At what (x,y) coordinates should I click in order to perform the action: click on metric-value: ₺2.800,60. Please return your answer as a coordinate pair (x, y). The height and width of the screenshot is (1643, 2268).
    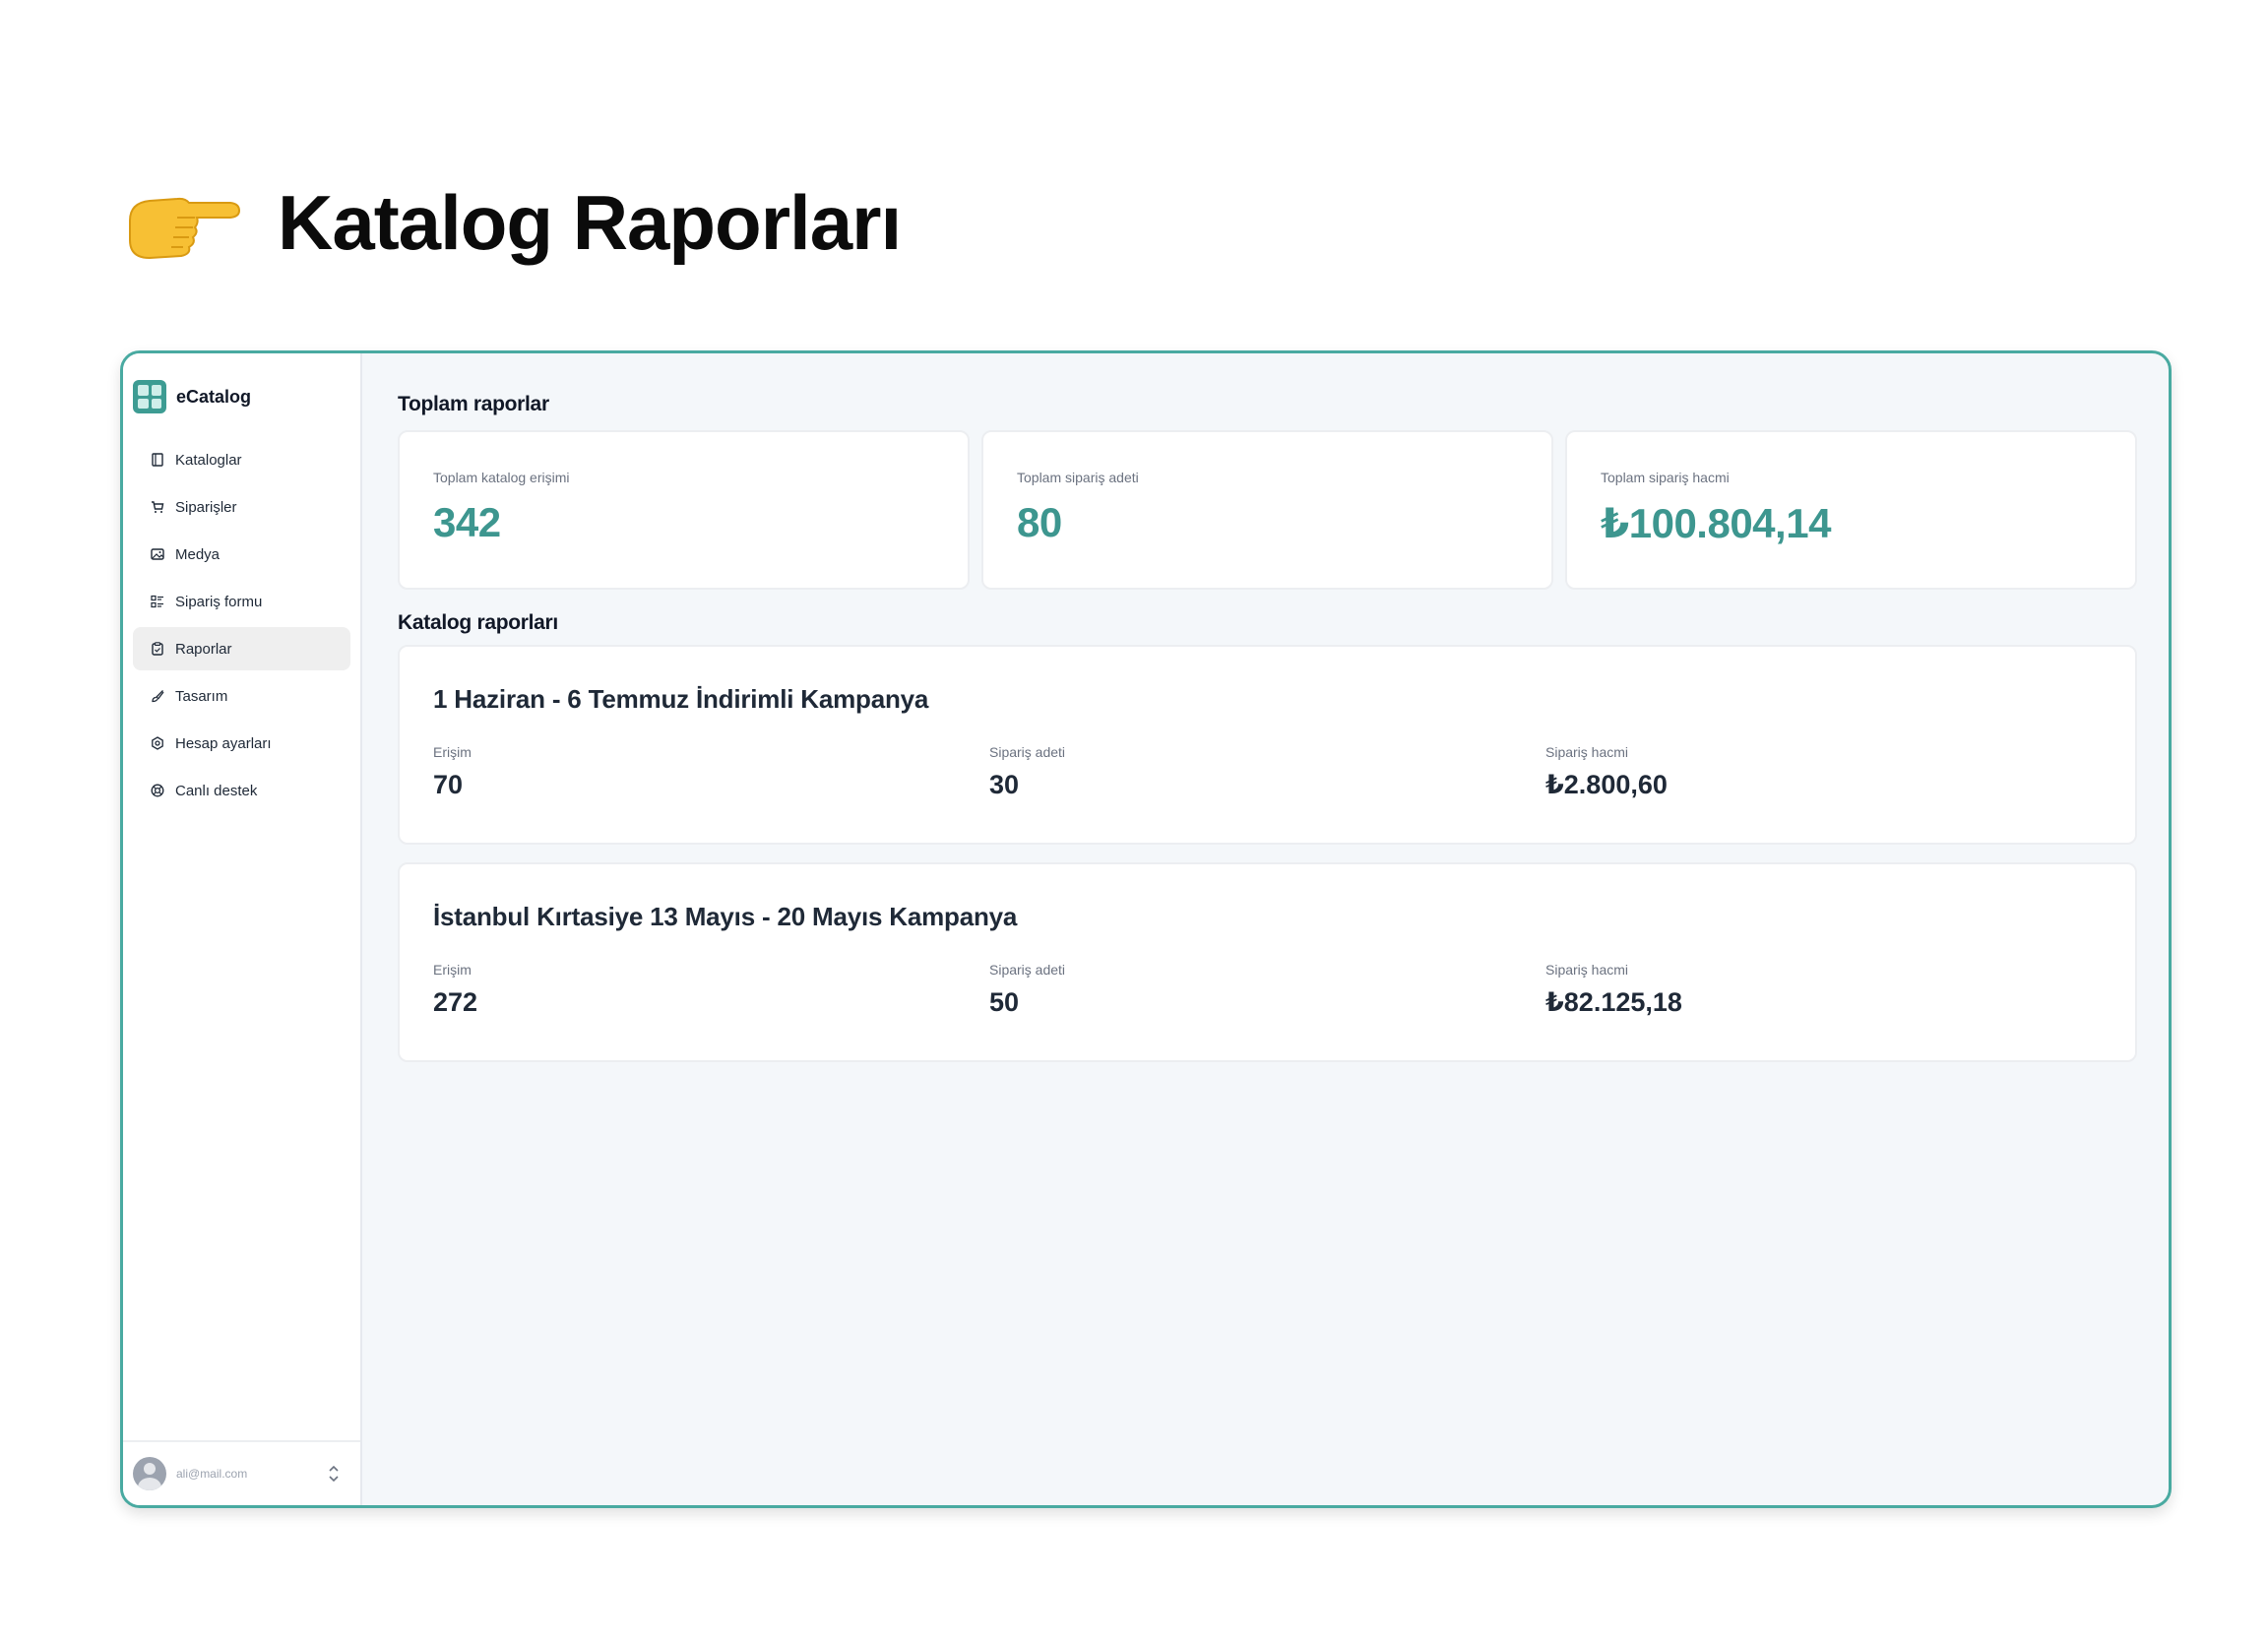
    Looking at the image, I should click on (1606, 784).